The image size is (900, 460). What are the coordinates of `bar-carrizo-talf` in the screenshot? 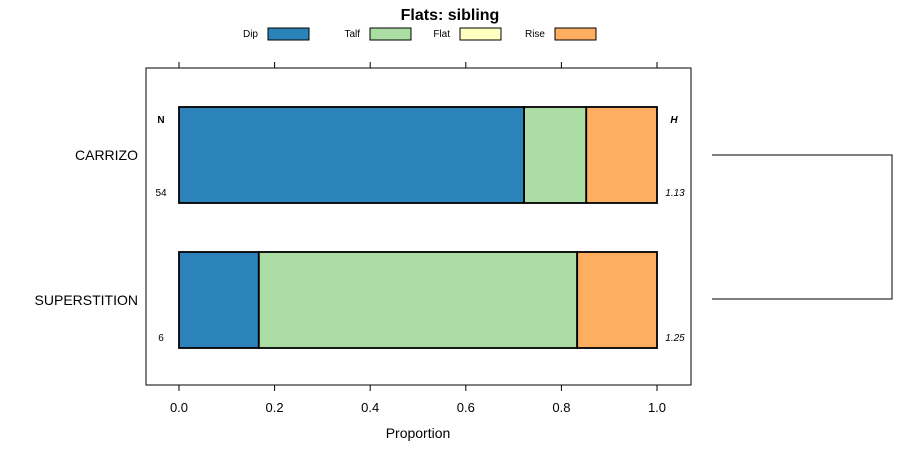 It's located at (555, 155).